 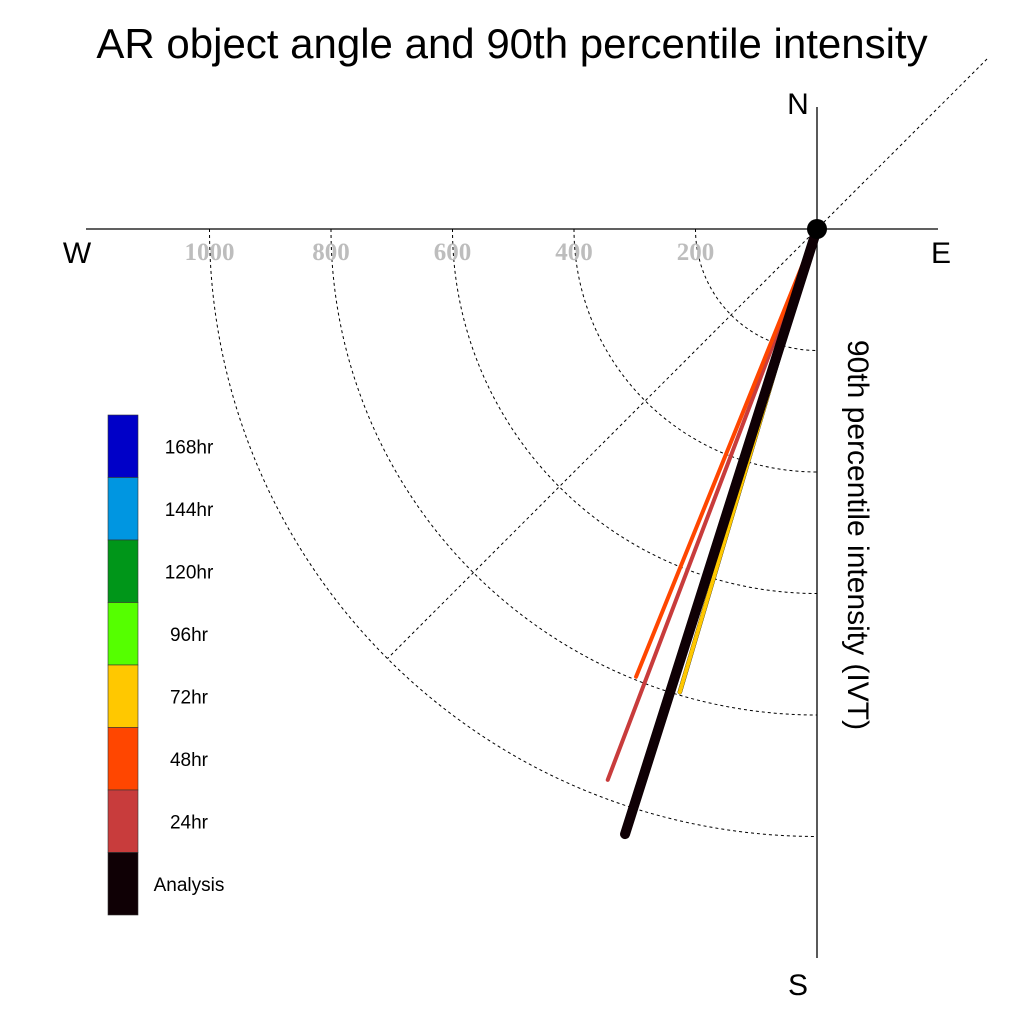 What do you see at coordinates (453, 252) in the screenshot?
I see `radial-tick-600: 600` at bounding box center [453, 252].